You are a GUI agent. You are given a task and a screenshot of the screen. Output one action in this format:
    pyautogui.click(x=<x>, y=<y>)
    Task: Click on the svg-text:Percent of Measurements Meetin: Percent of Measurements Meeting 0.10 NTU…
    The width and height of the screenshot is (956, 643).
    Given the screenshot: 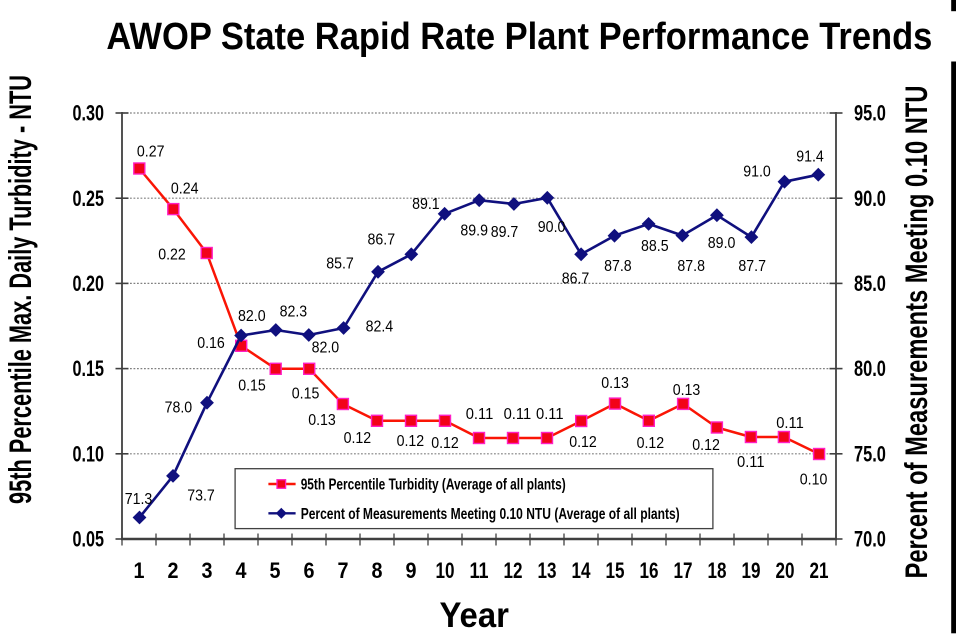 What is the action you would take?
    pyautogui.click(x=490, y=514)
    